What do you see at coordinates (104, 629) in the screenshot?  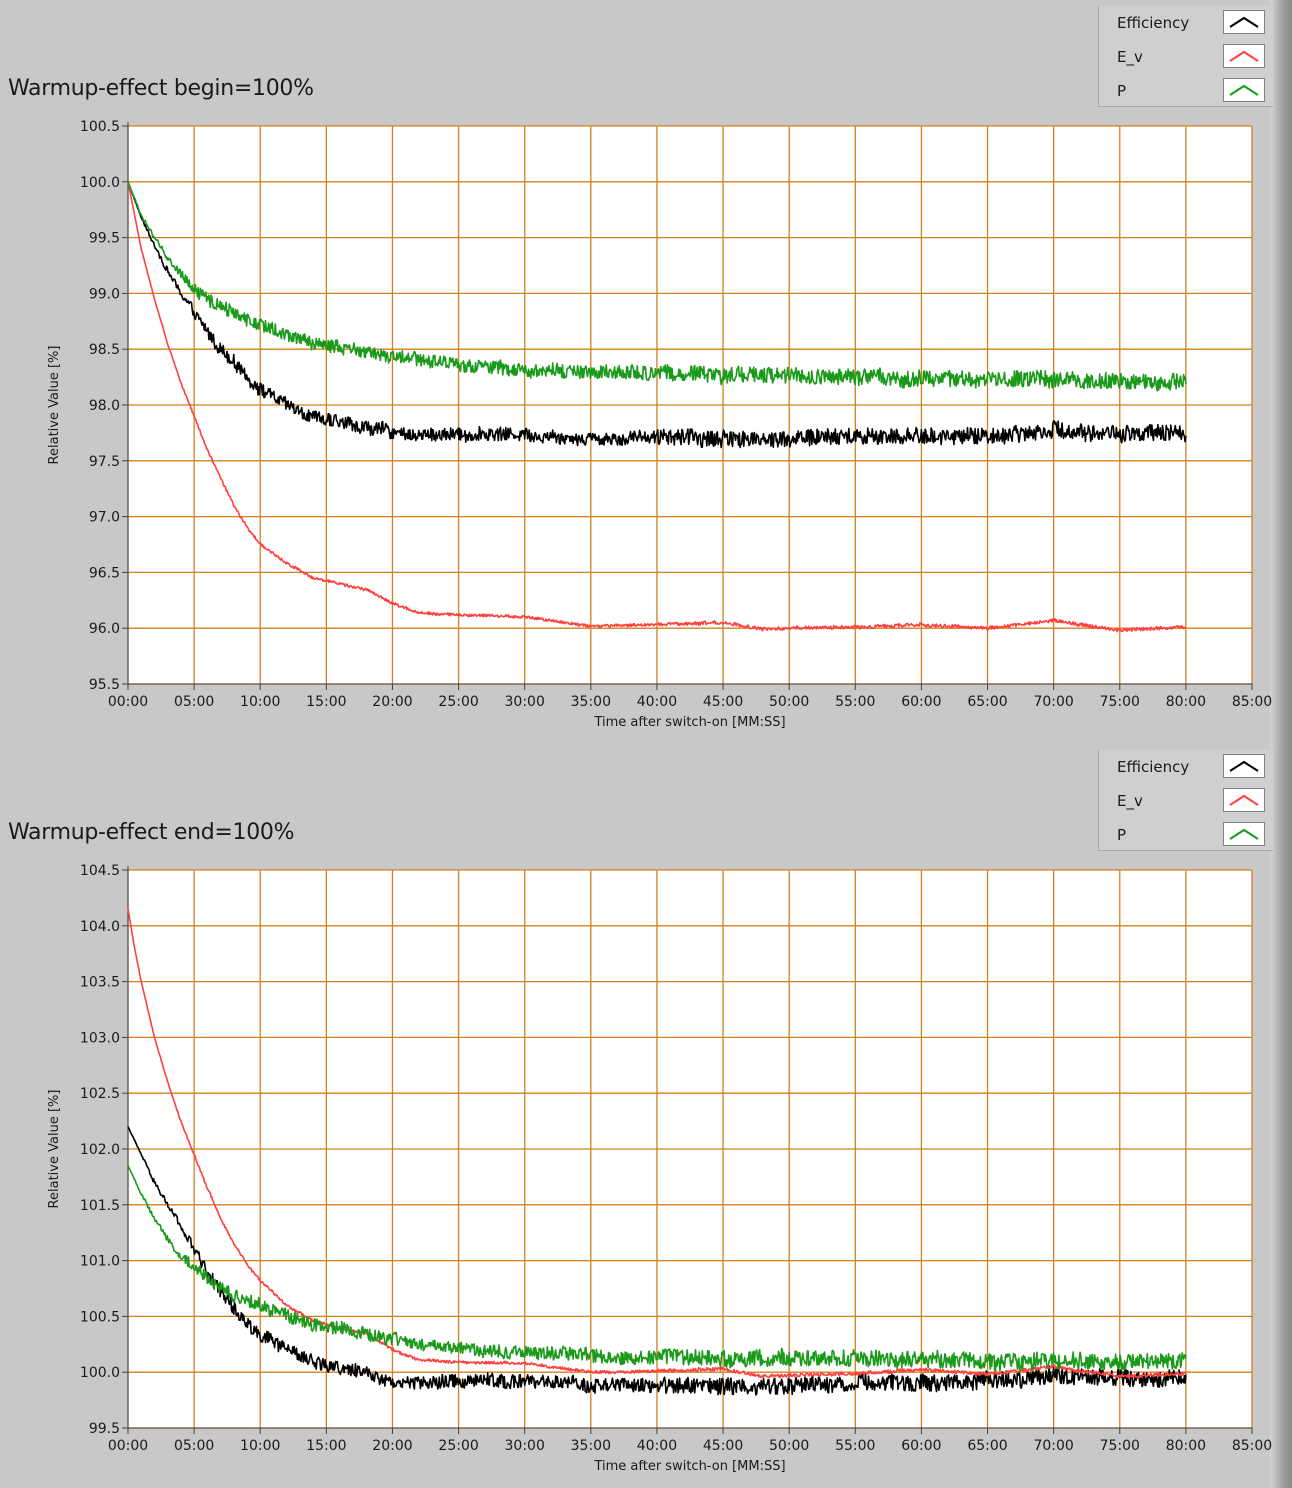 I see `y-tick-label: 96.0` at bounding box center [104, 629].